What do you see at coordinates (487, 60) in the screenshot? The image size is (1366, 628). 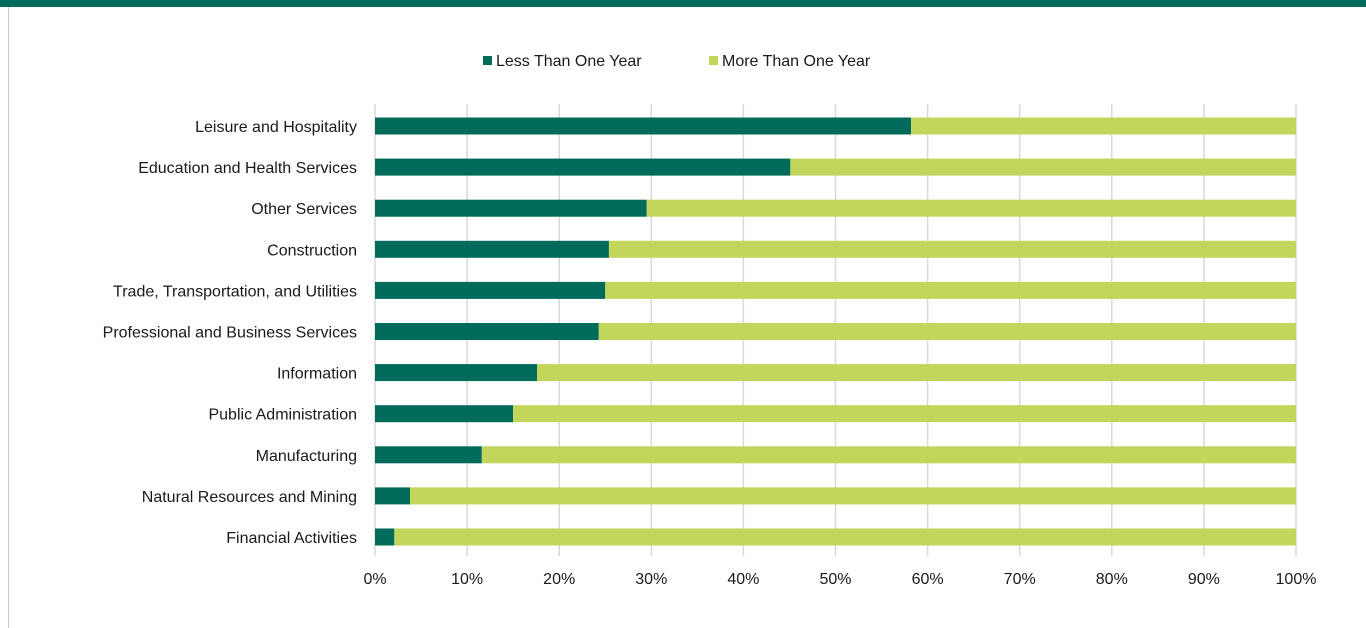 I see `legend-swatch-less-than-one-year` at bounding box center [487, 60].